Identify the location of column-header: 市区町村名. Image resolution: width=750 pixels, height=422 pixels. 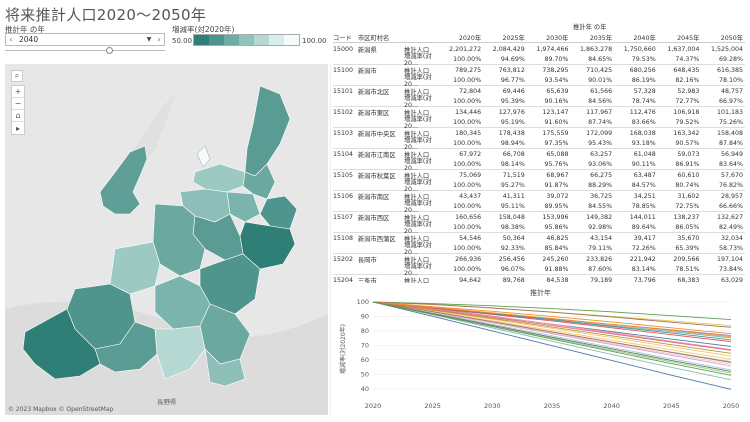
(373, 38).